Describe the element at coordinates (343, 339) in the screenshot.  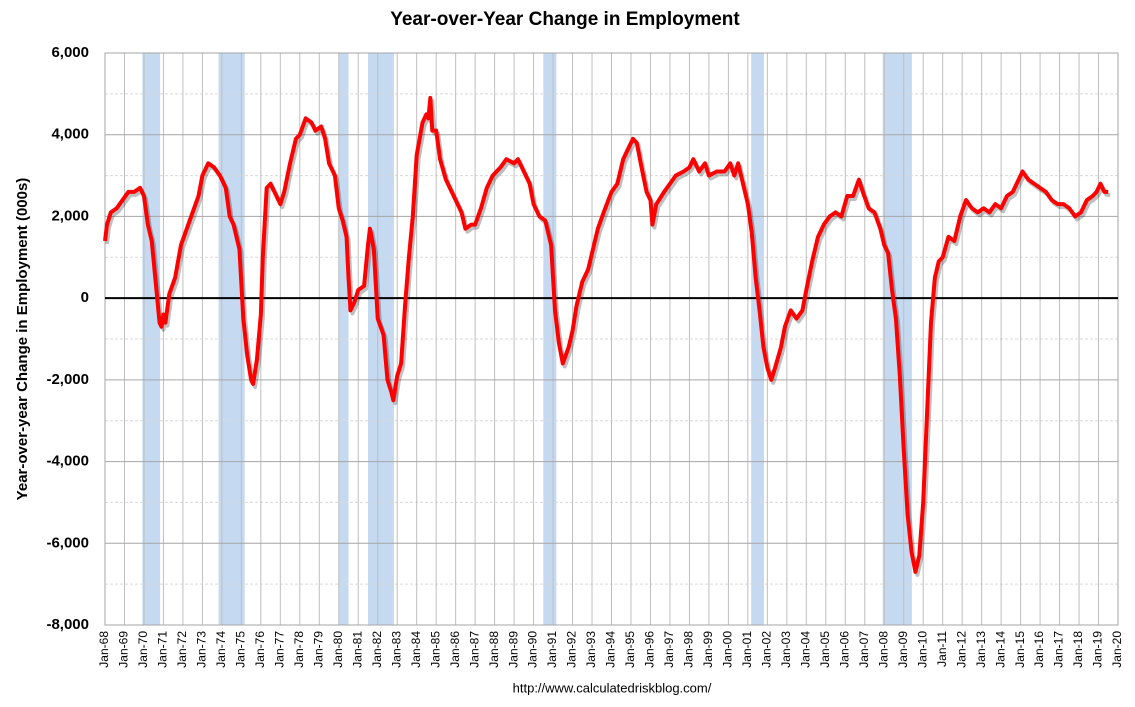
I see `recession-band` at that location.